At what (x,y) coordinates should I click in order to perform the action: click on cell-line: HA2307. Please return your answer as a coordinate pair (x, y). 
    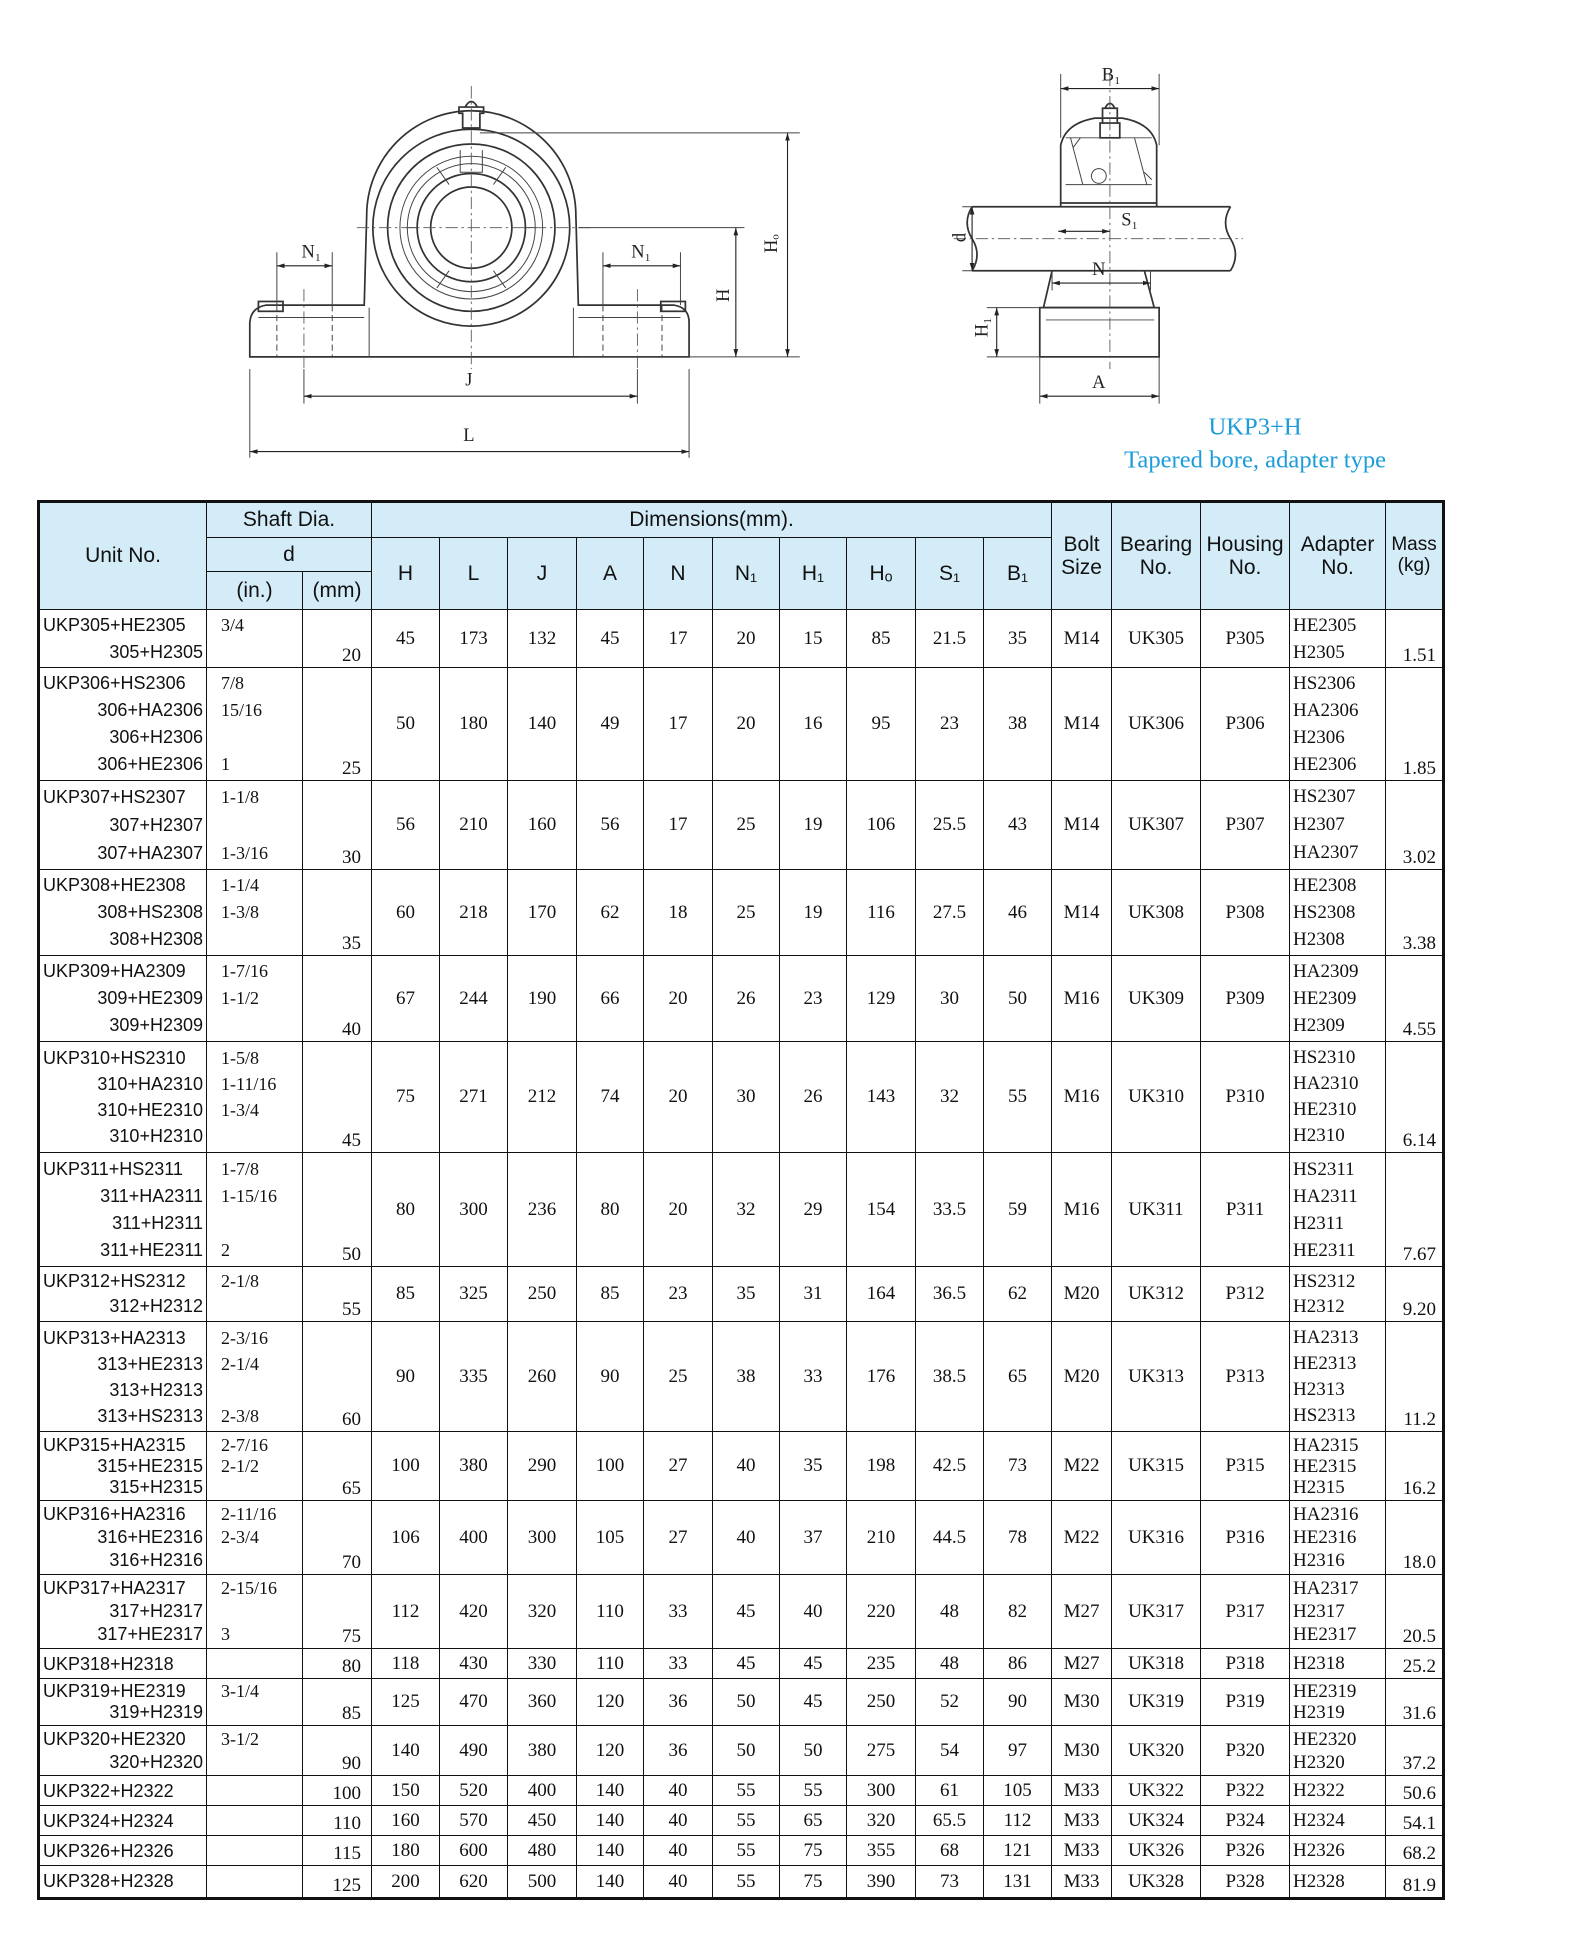
    Looking at the image, I should click on (1326, 852).